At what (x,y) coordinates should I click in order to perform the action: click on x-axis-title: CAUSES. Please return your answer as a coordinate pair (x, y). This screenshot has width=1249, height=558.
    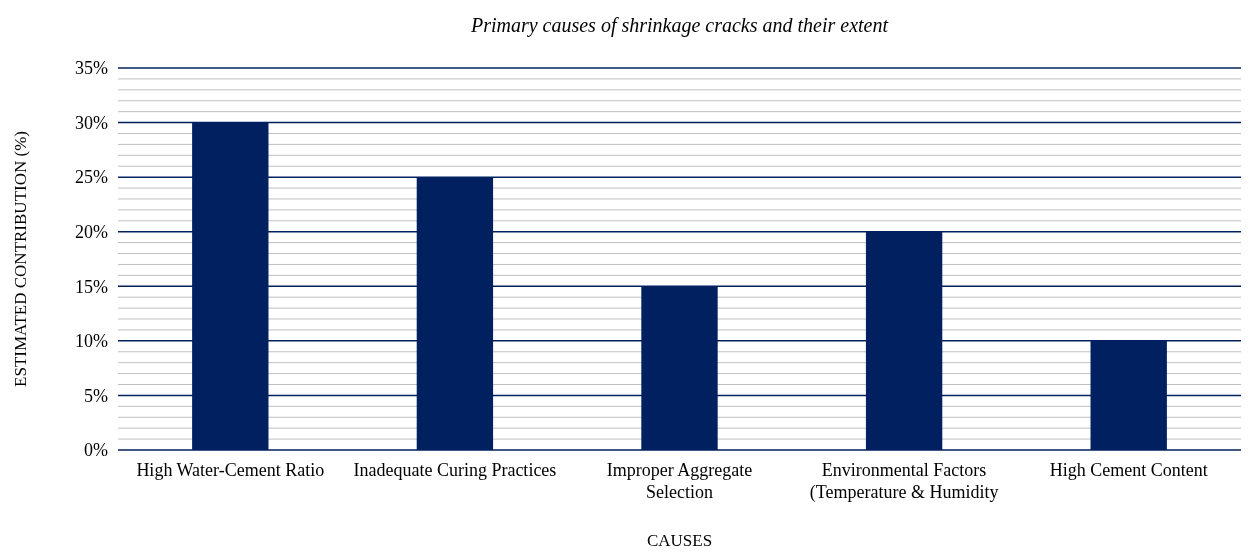
    Looking at the image, I should click on (679, 540).